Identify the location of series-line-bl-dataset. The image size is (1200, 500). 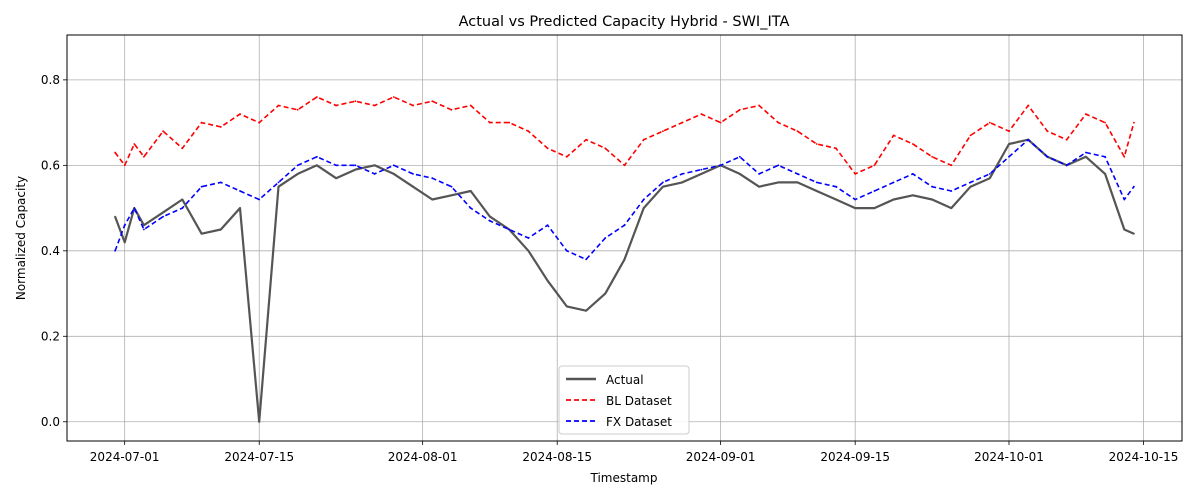
(624, 135).